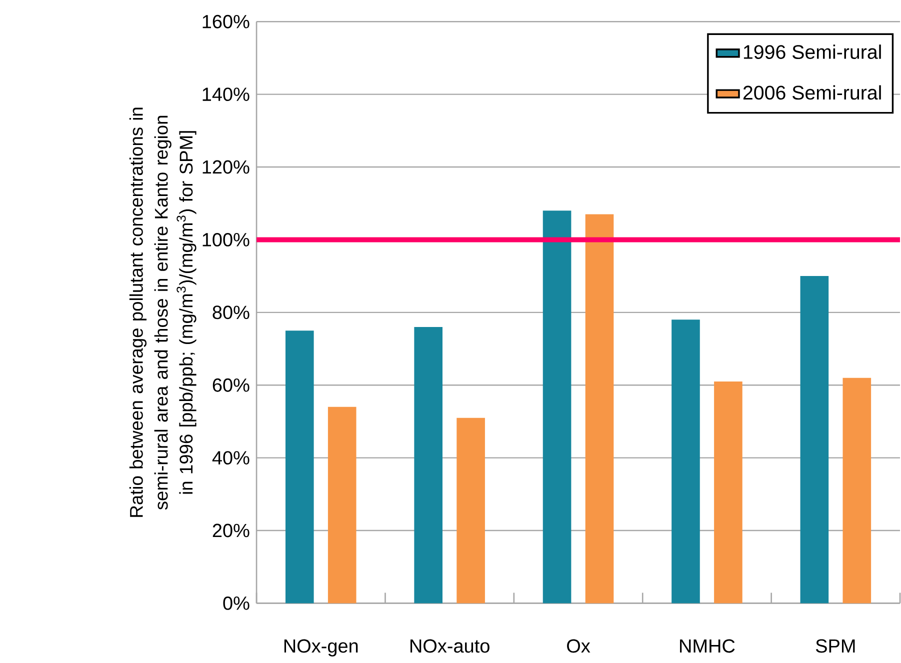 The width and height of the screenshot is (901, 663). What do you see at coordinates (231, 313) in the screenshot?
I see `y-tick-label: 80%` at bounding box center [231, 313].